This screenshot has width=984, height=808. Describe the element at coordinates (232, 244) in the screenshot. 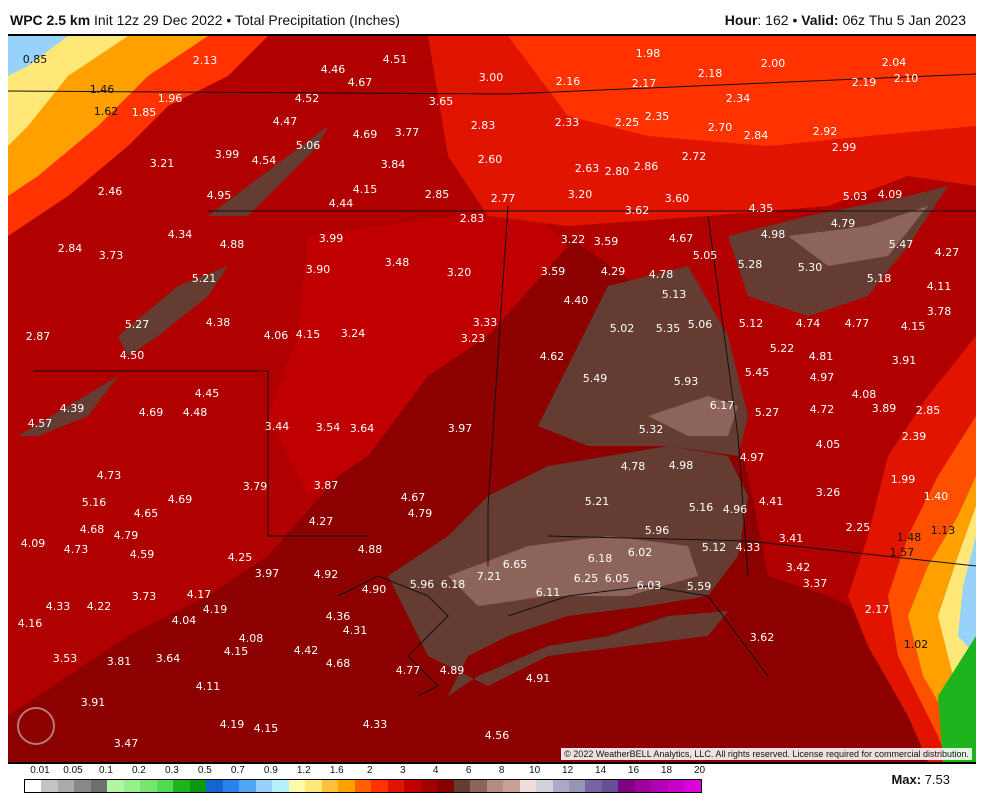

I see `precip-value-label: 4.88` at that location.